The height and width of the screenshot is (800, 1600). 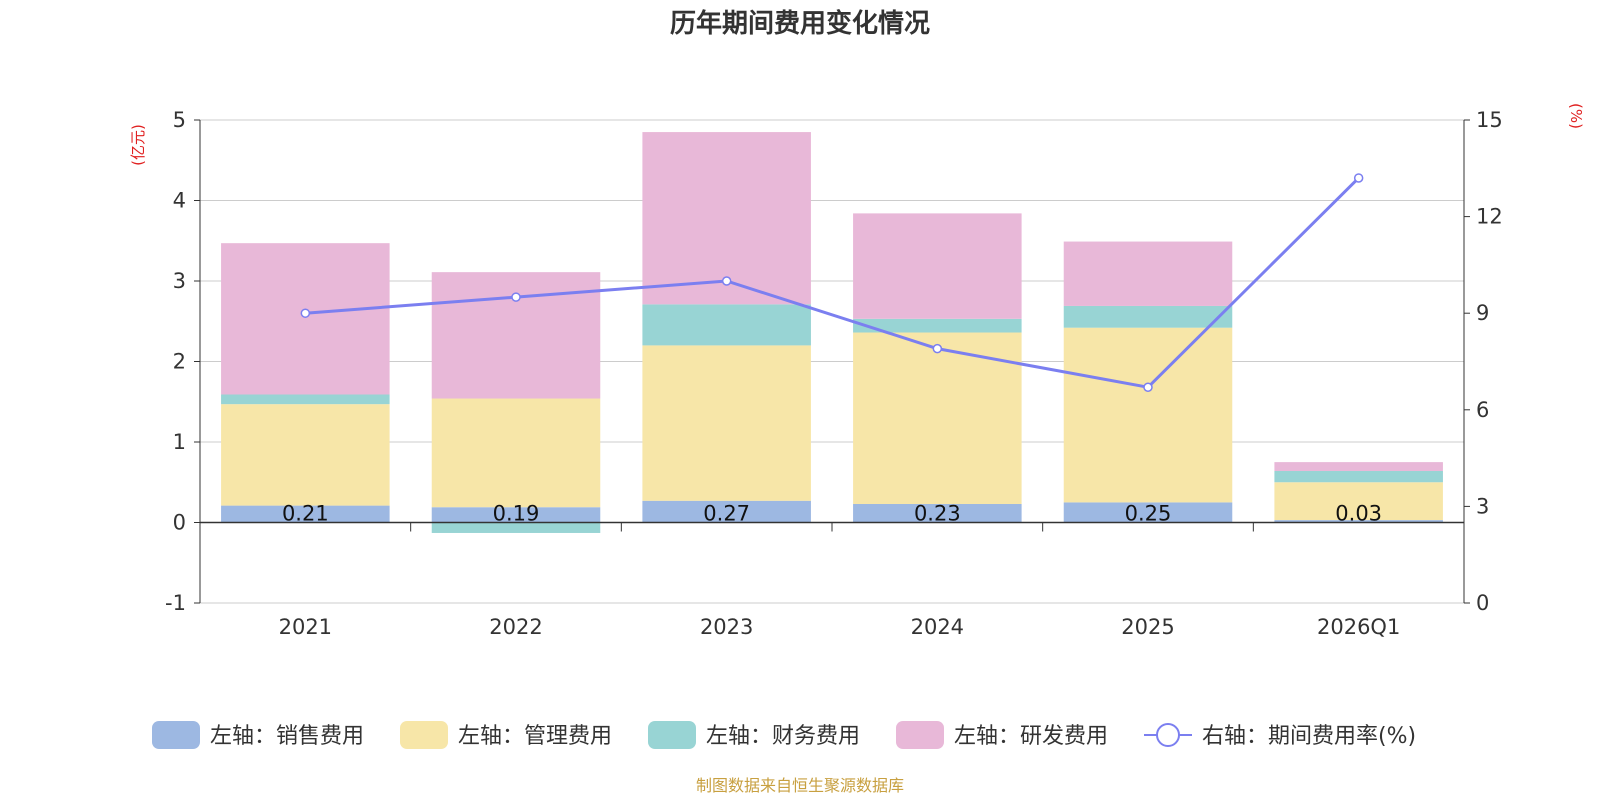 I want to click on legend-label: 左轴：管理费用, so click(x=535, y=736).